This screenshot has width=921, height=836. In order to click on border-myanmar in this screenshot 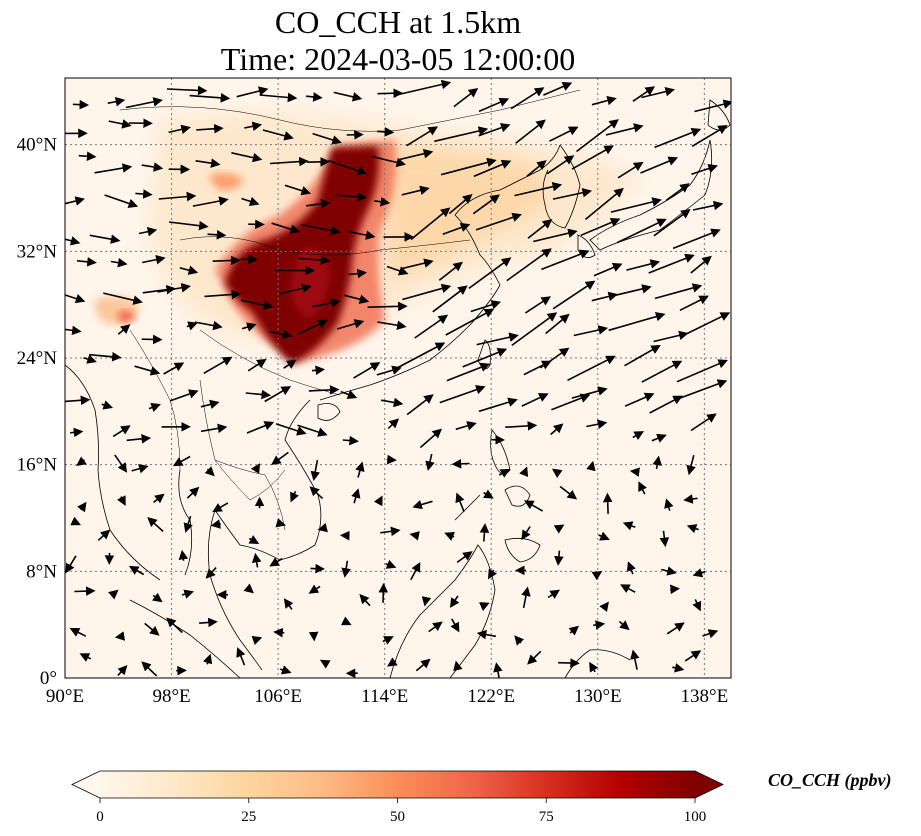, I will do `click(155, 400)`.